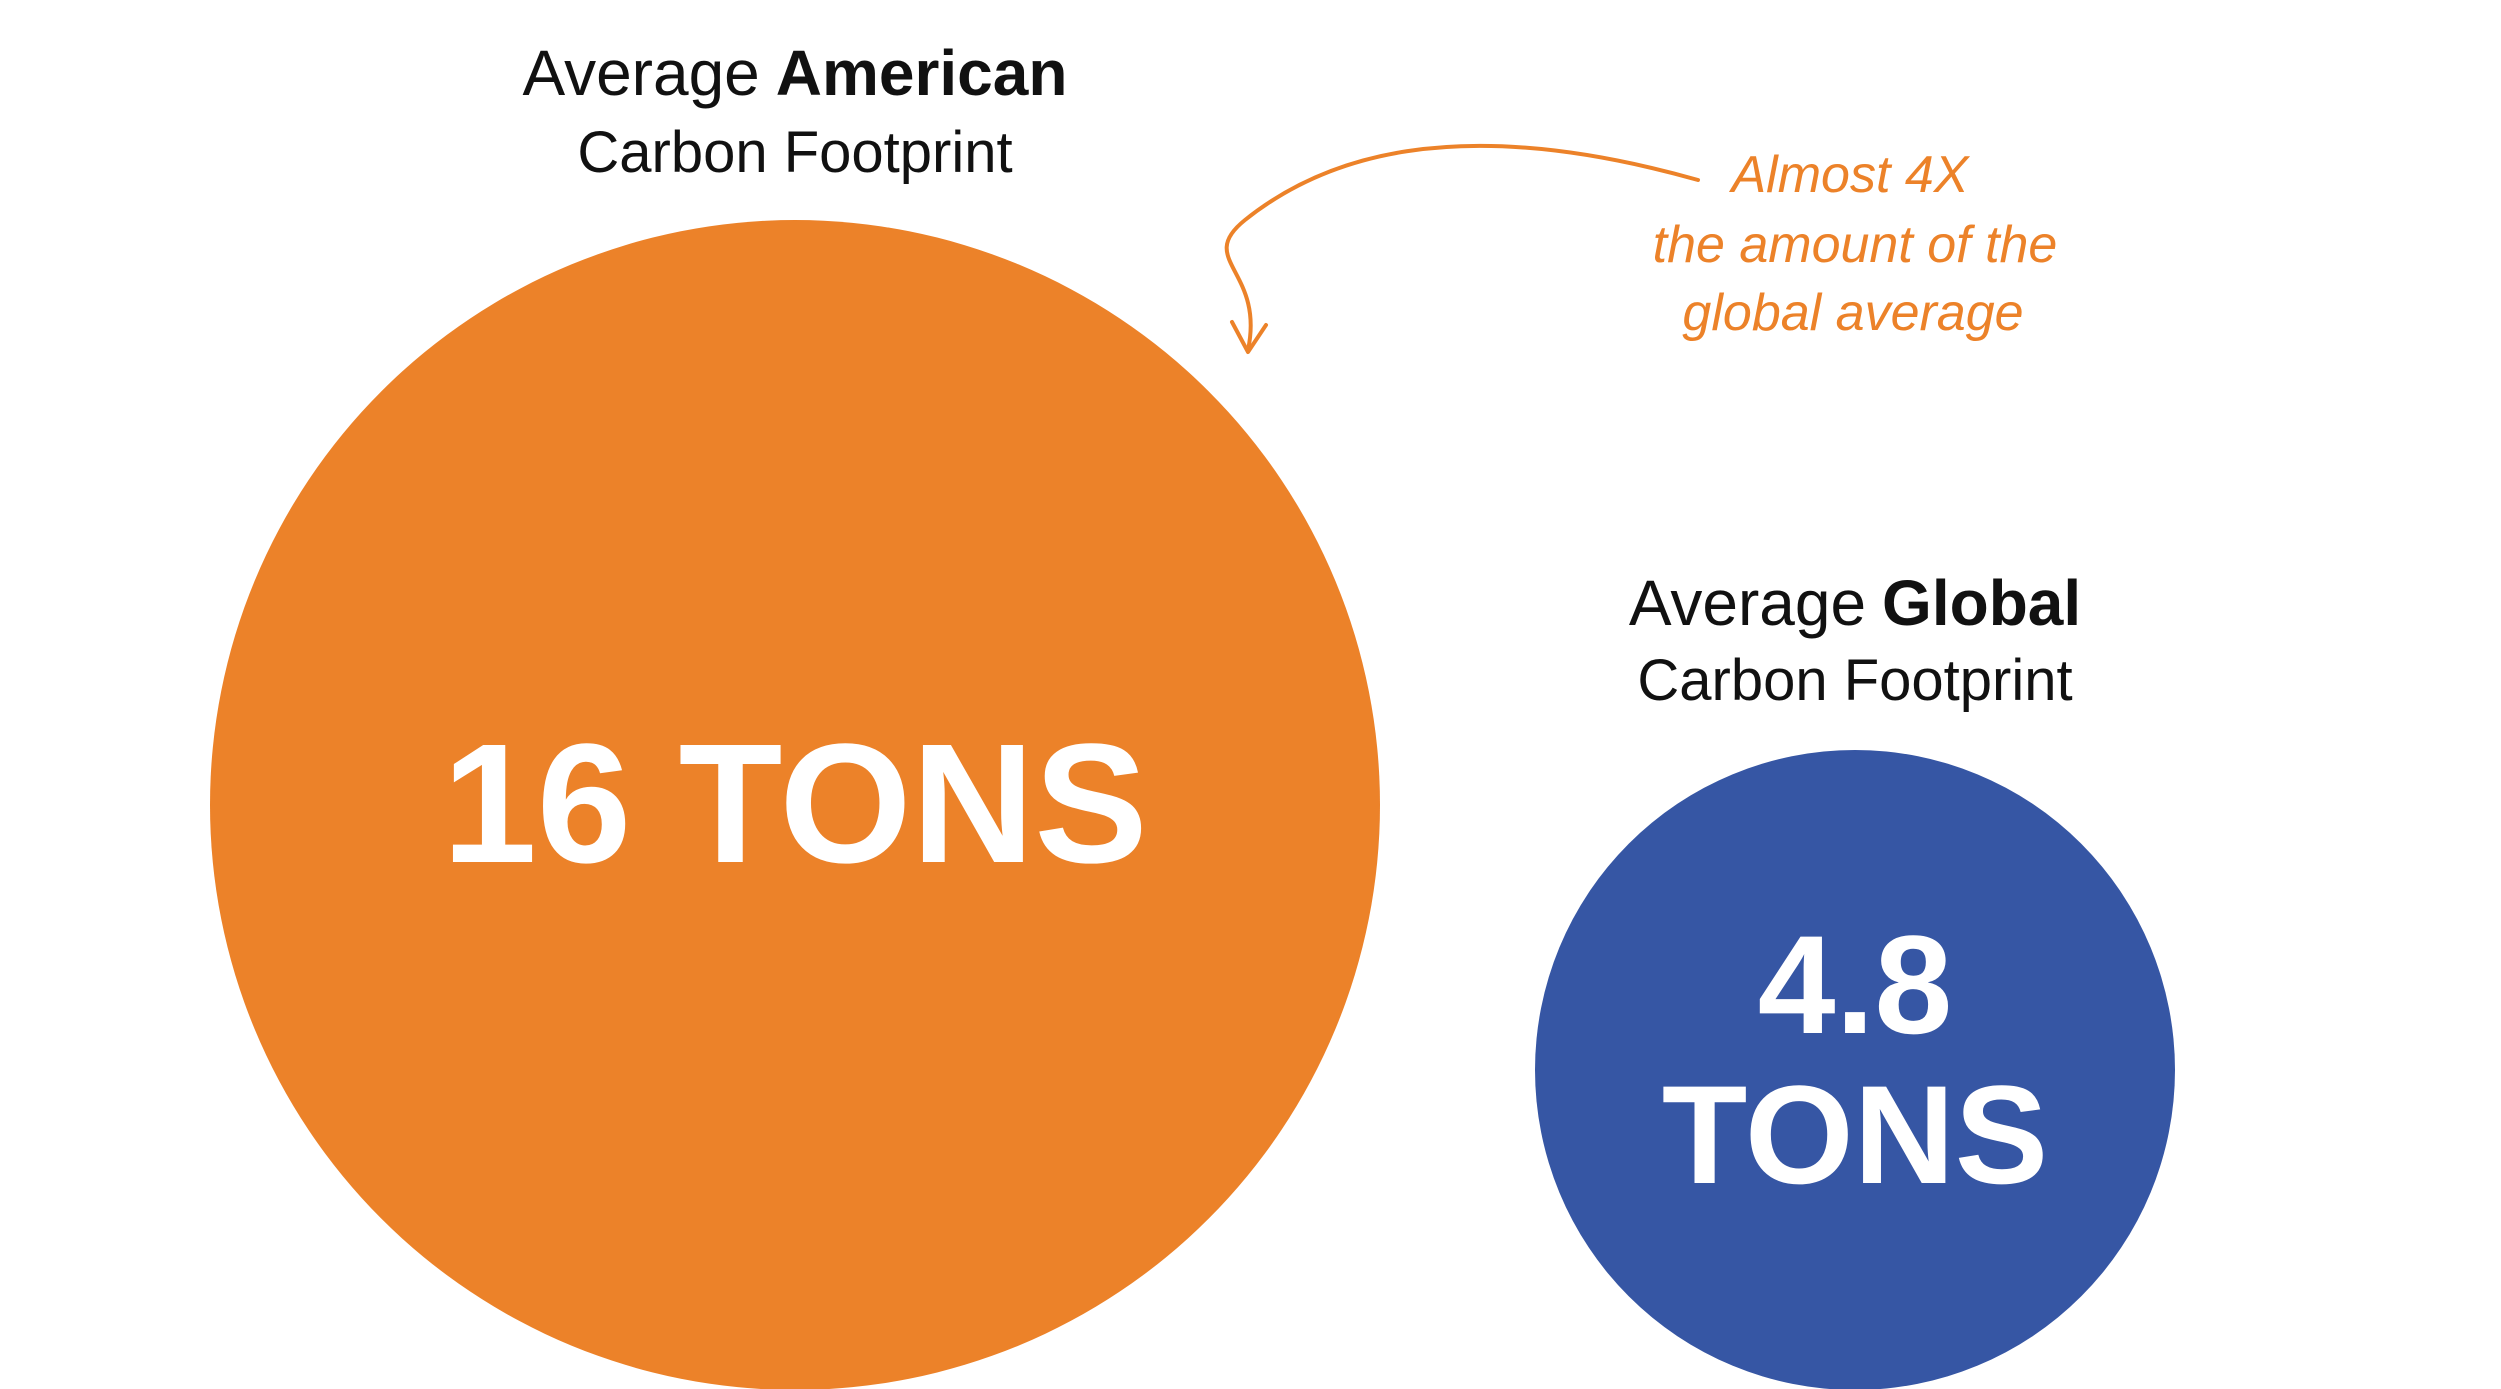 The width and height of the screenshot is (2501, 1389). What do you see at coordinates (1854, 680) in the screenshot?
I see `global-label-line2: Carbon Footprint` at bounding box center [1854, 680].